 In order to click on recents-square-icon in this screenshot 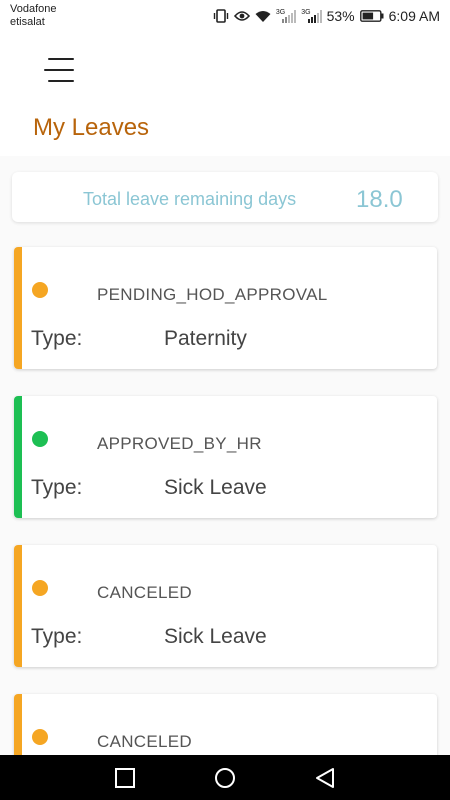, I will do `click(125, 778)`.